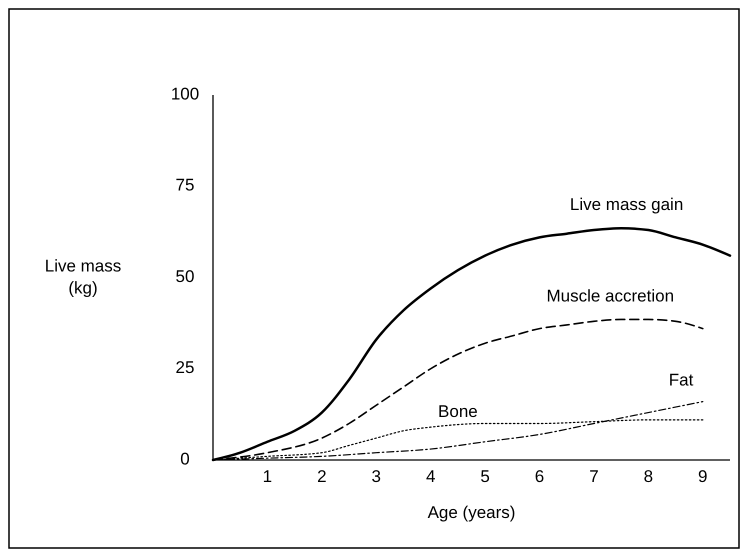  Describe the element at coordinates (185, 458) in the screenshot. I see `y-tick-label: 0` at that location.